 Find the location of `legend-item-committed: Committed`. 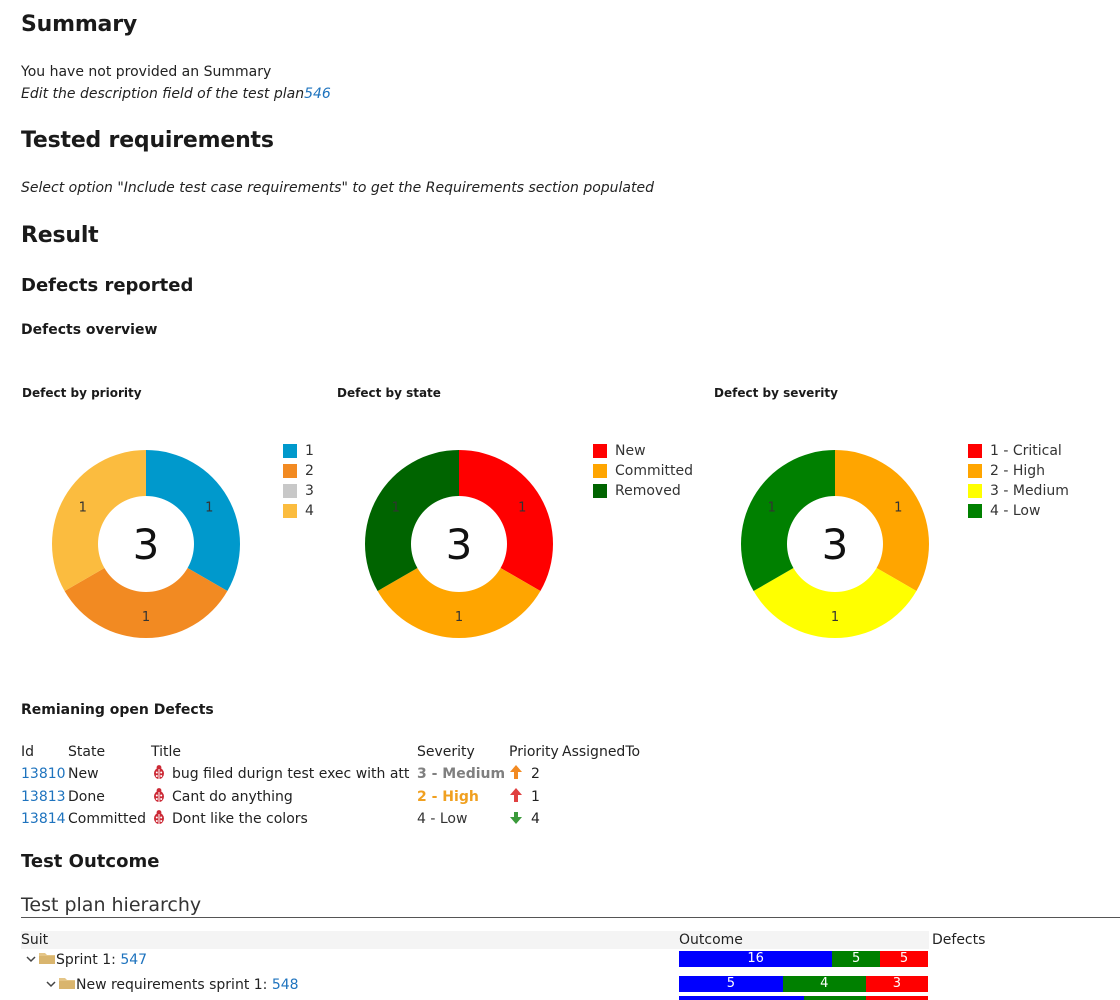

legend-item-committed: Committed is located at coordinates (643, 471).